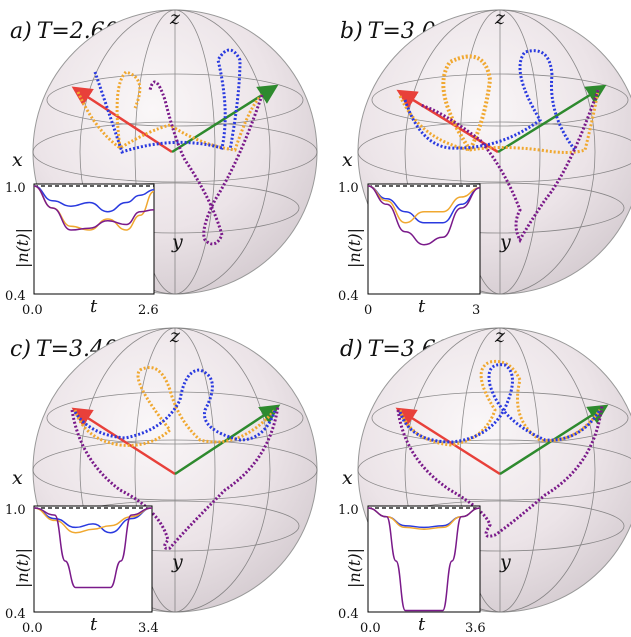 The height and width of the screenshot is (637, 631). Describe the element at coordinates (370, 628) in the screenshot. I see `inset-d-xtick-left: 0.0` at that location.